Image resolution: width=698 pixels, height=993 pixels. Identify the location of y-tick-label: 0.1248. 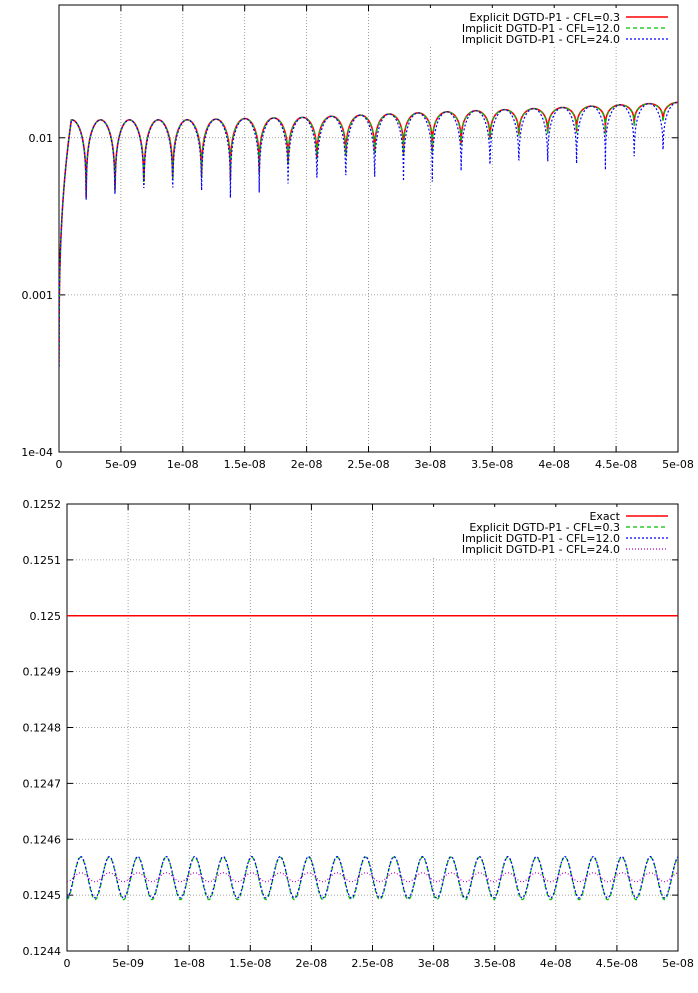
(42, 728).